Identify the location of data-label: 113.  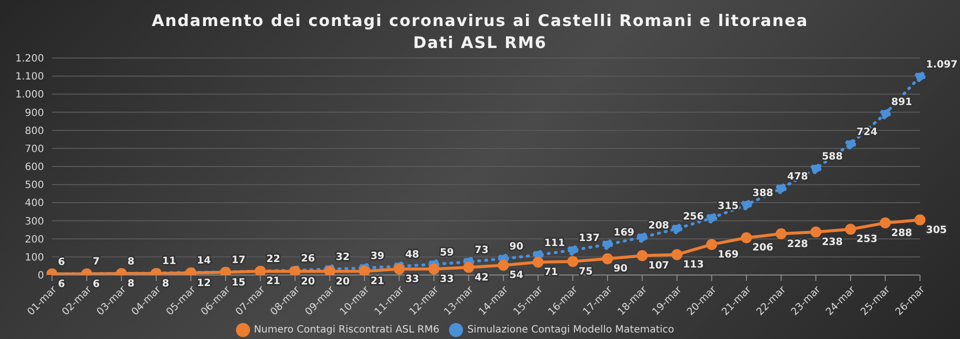
(693, 265).